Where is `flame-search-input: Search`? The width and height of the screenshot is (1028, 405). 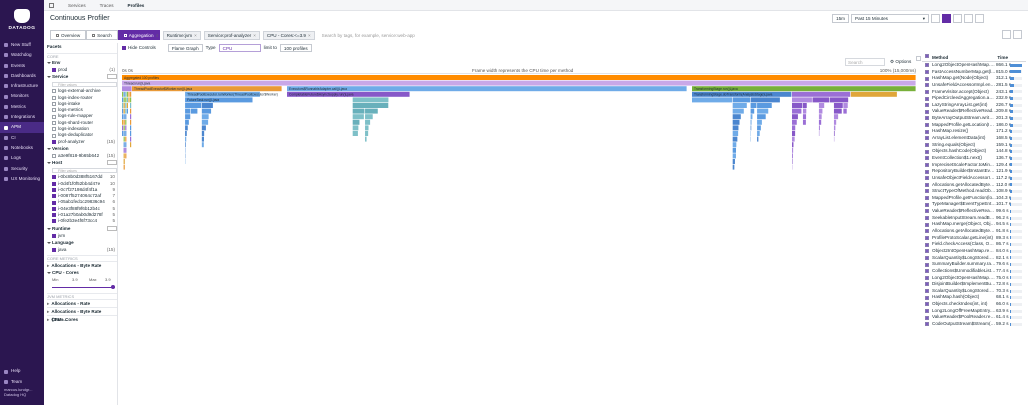 flame-search-input: Search is located at coordinates (865, 62).